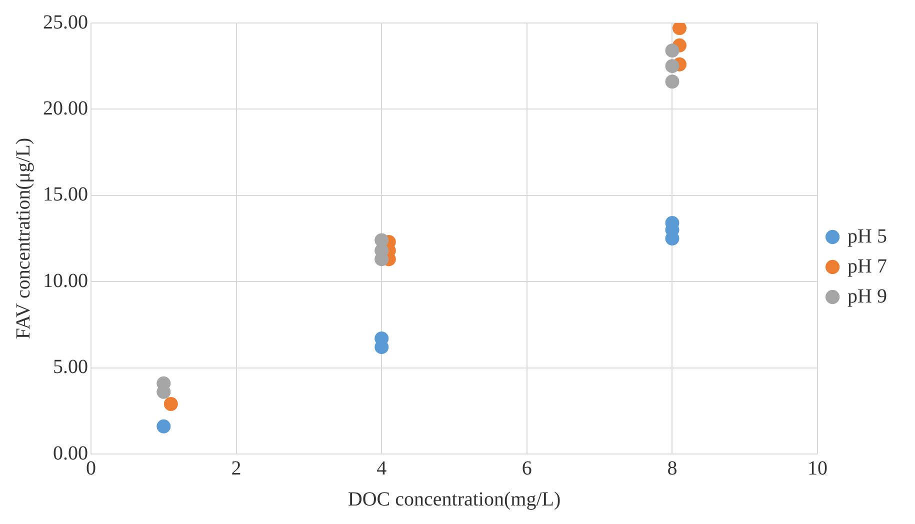 This screenshot has height=524, width=915. What do you see at coordinates (91, 468) in the screenshot?
I see `x-tick-label: 0` at bounding box center [91, 468].